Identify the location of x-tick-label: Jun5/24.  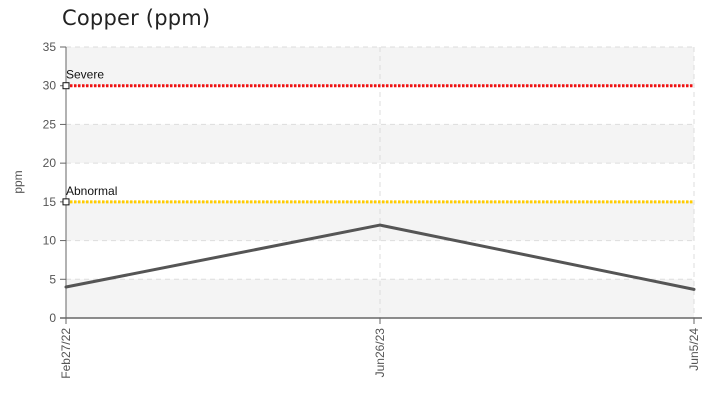
(694, 349).